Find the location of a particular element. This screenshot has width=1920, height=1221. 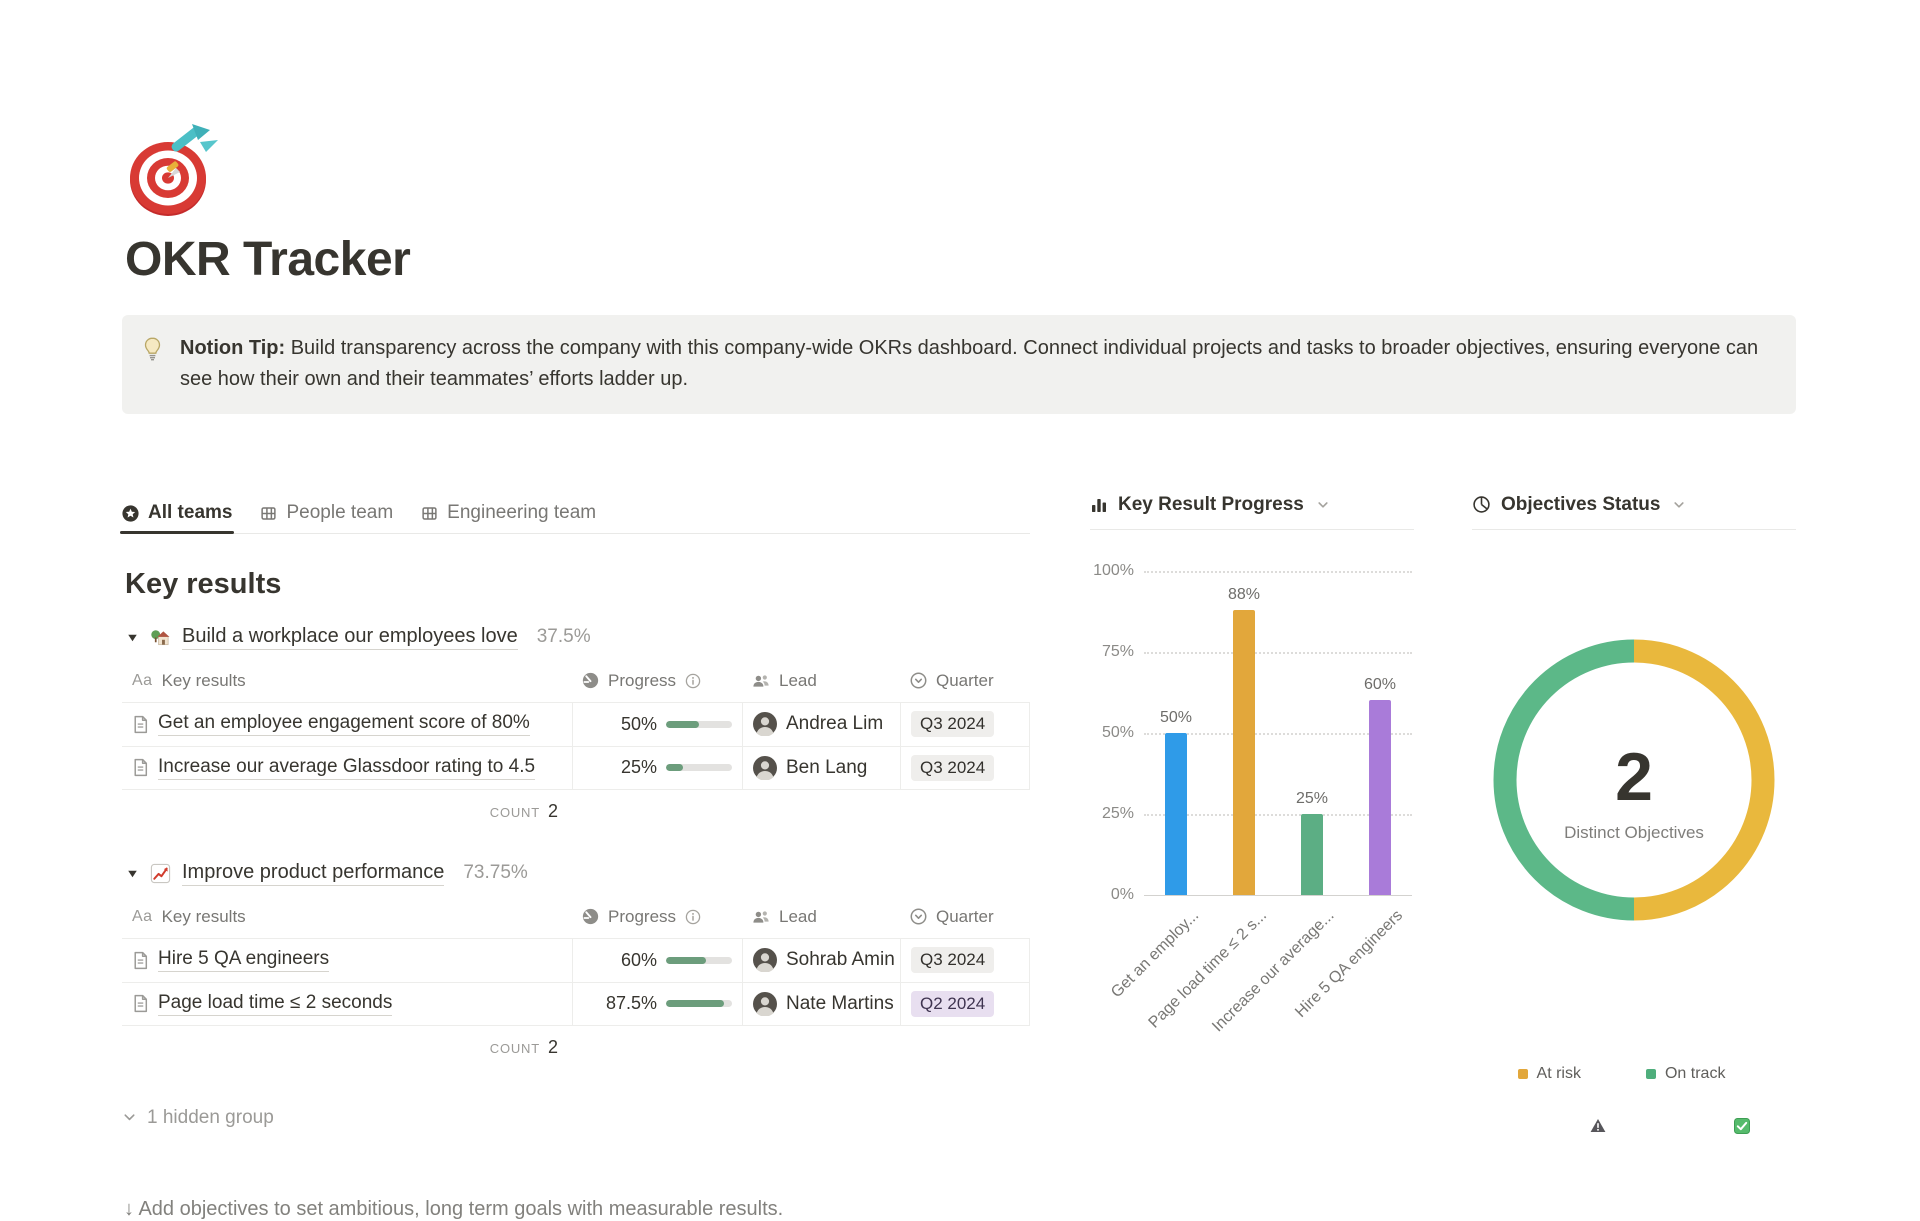

donut-wrap: 2 Distinct Objectives At risk On track is located at coordinates (1634, 832).